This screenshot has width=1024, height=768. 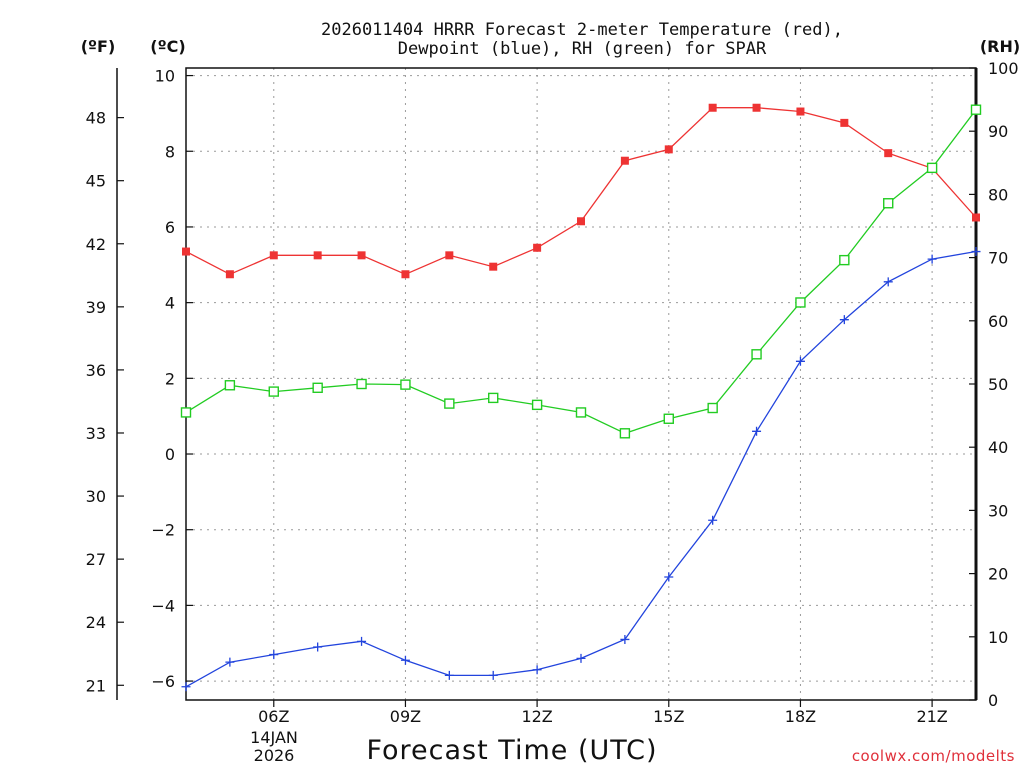 What do you see at coordinates (163, 681) in the screenshot?
I see `celsius-tick-label: −6` at bounding box center [163, 681].